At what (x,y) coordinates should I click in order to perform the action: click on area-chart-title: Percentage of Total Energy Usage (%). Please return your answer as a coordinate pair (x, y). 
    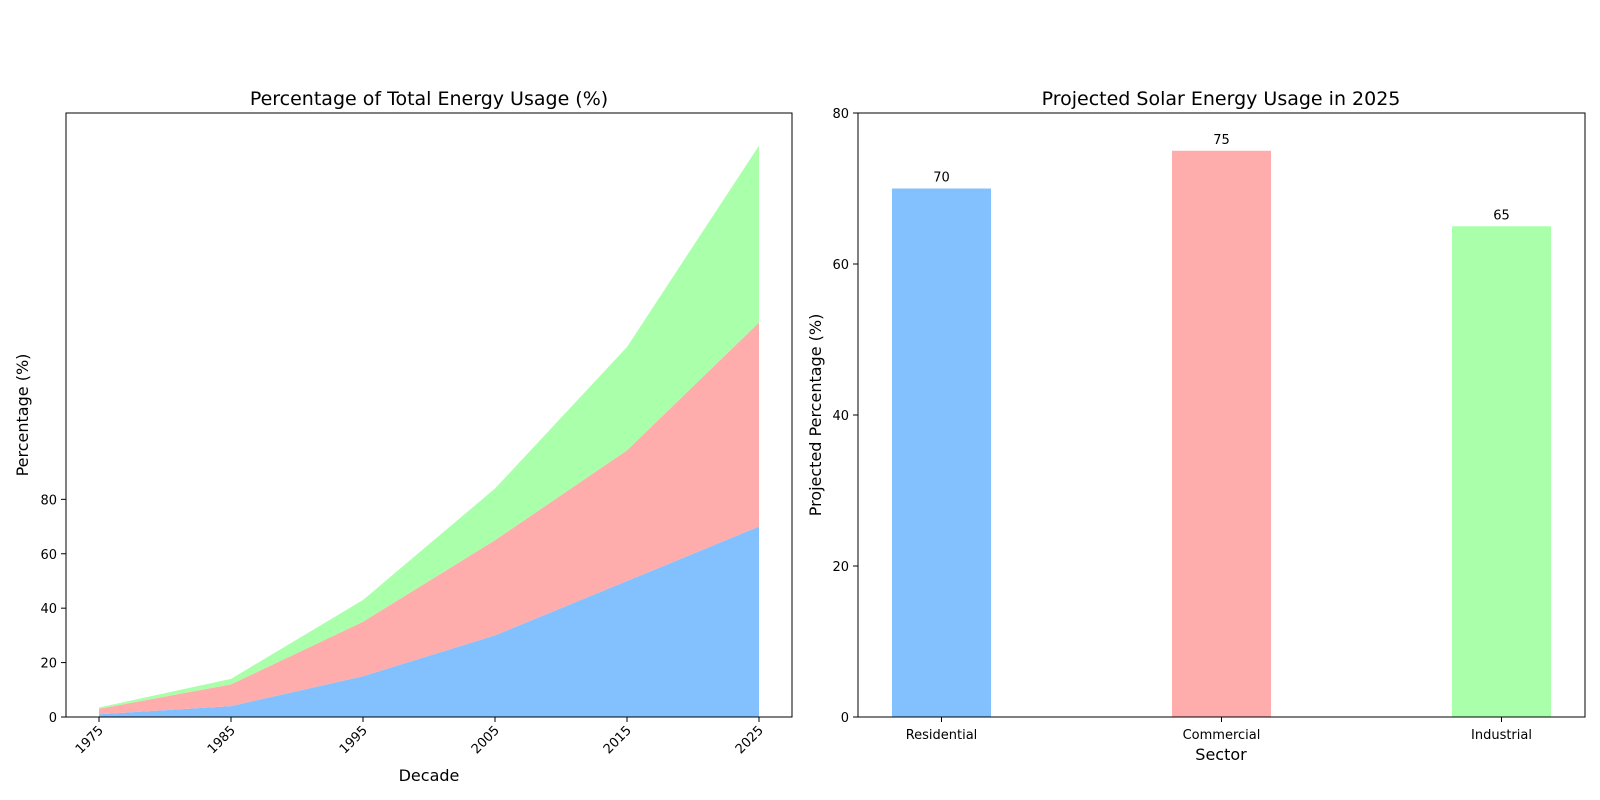
    Looking at the image, I should click on (429, 99).